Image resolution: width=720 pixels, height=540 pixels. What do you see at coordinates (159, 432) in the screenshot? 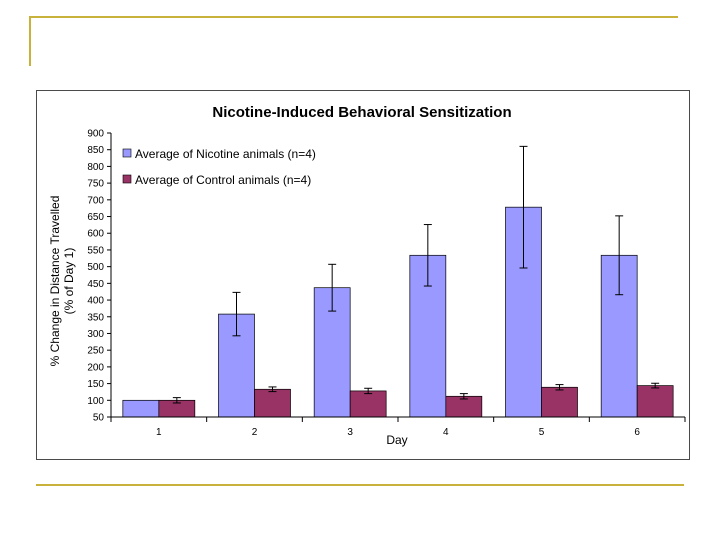
I see `x-tick-label: 1` at bounding box center [159, 432].